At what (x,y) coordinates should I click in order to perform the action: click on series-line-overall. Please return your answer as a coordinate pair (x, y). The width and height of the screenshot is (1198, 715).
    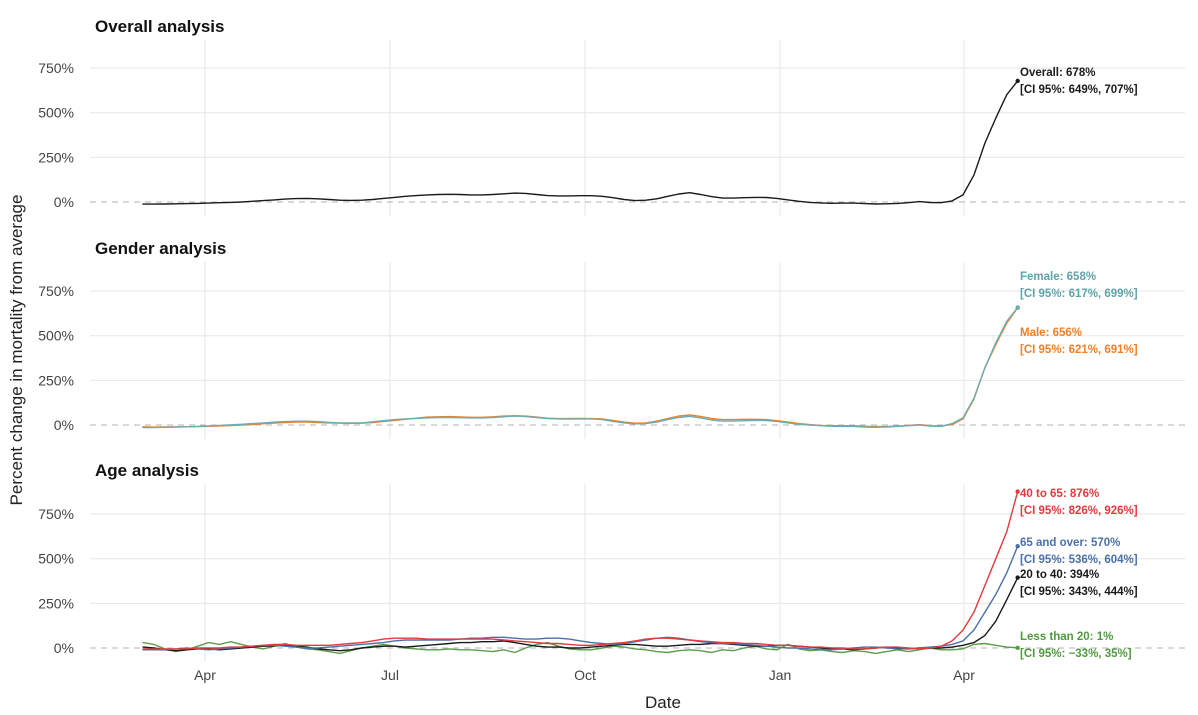
    Looking at the image, I should click on (580, 142).